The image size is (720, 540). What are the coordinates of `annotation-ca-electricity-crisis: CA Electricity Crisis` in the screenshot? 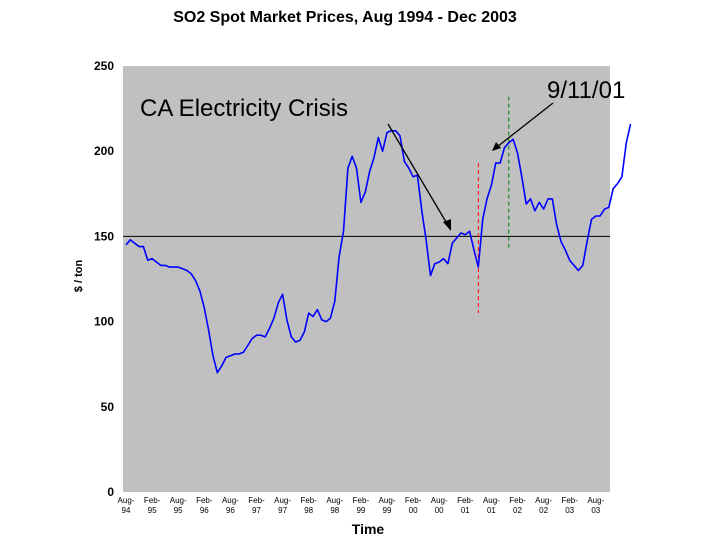 It's located at (244, 108).